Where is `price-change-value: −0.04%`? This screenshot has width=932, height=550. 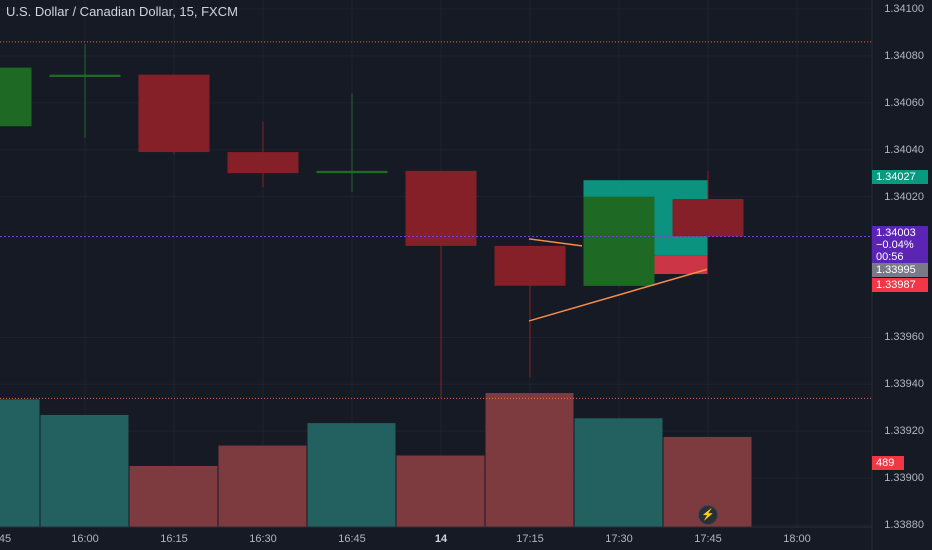
price-change-value: −0.04% is located at coordinates (895, 245).